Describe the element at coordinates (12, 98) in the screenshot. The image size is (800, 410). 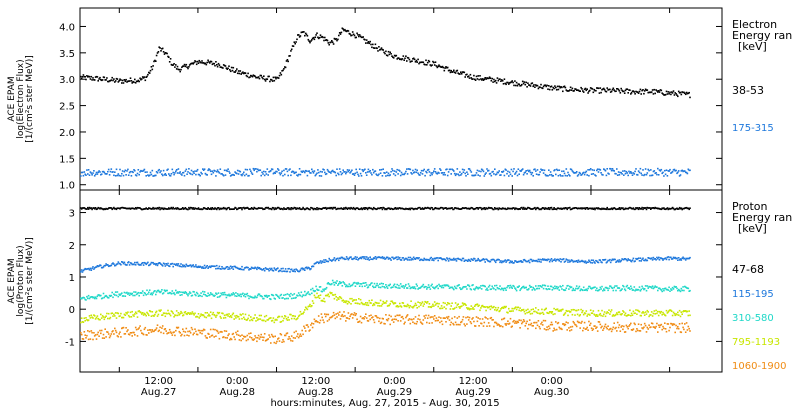
I see `y-axis-label: ACE EPAM` at that location.